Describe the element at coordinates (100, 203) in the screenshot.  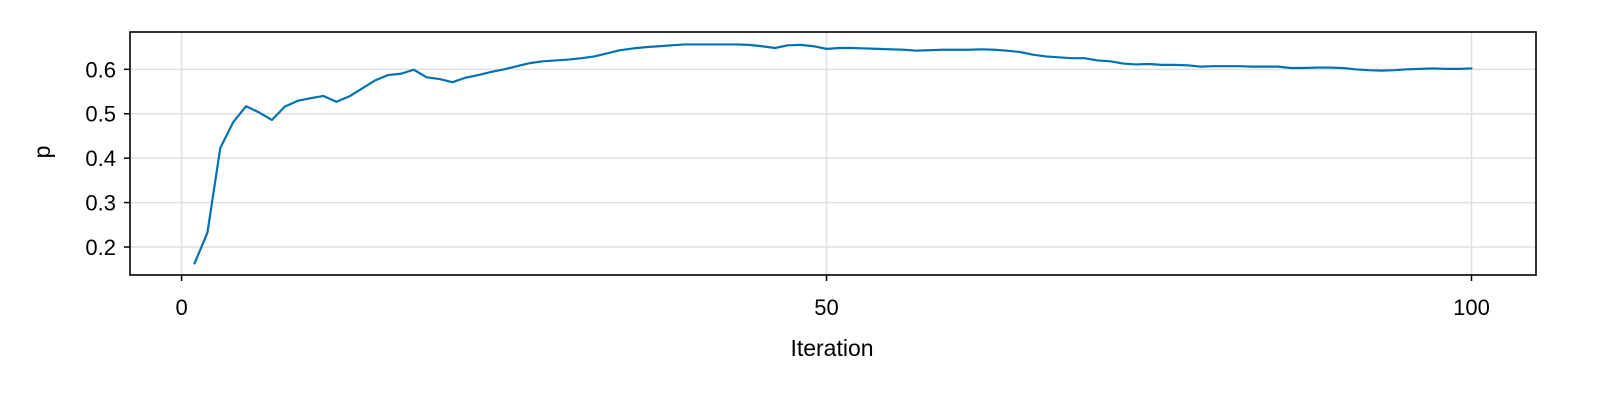
I see `y-tick-label: 0.3` at that location.